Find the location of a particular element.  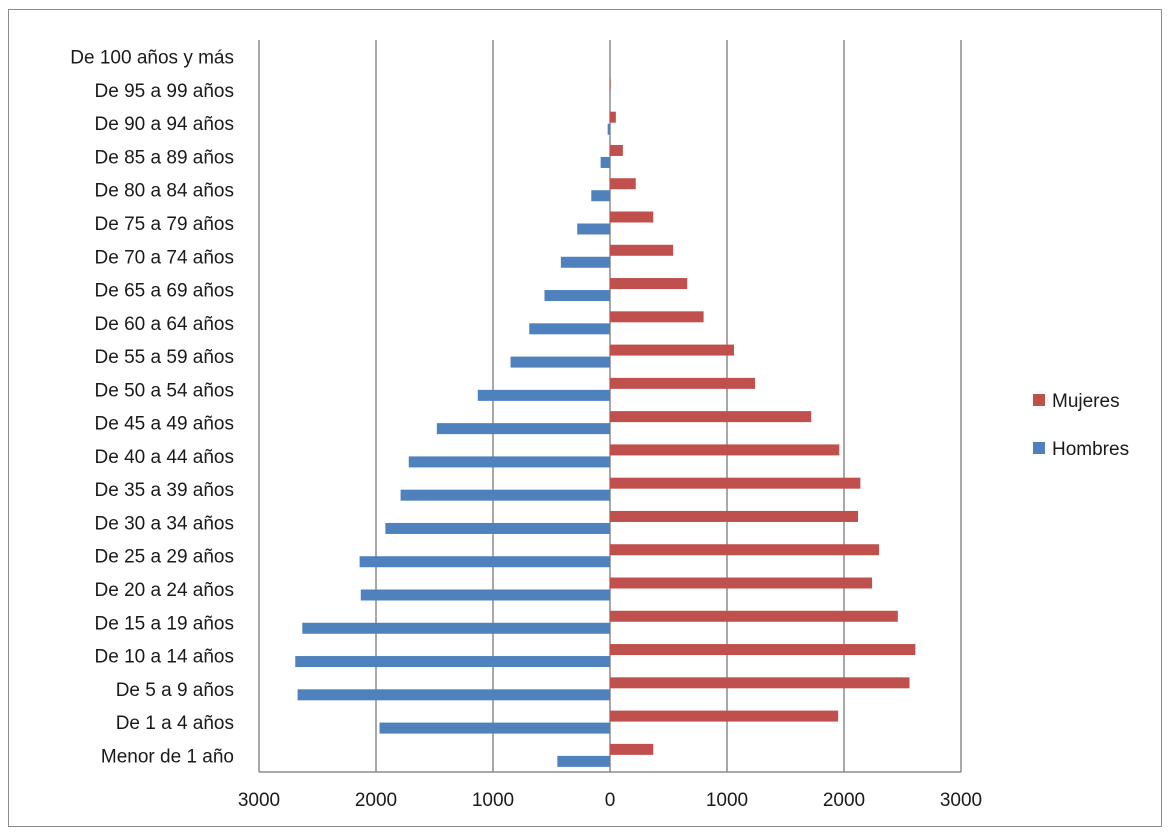

category-label: De 10 a 14 años is located at coordinates (164, 657).